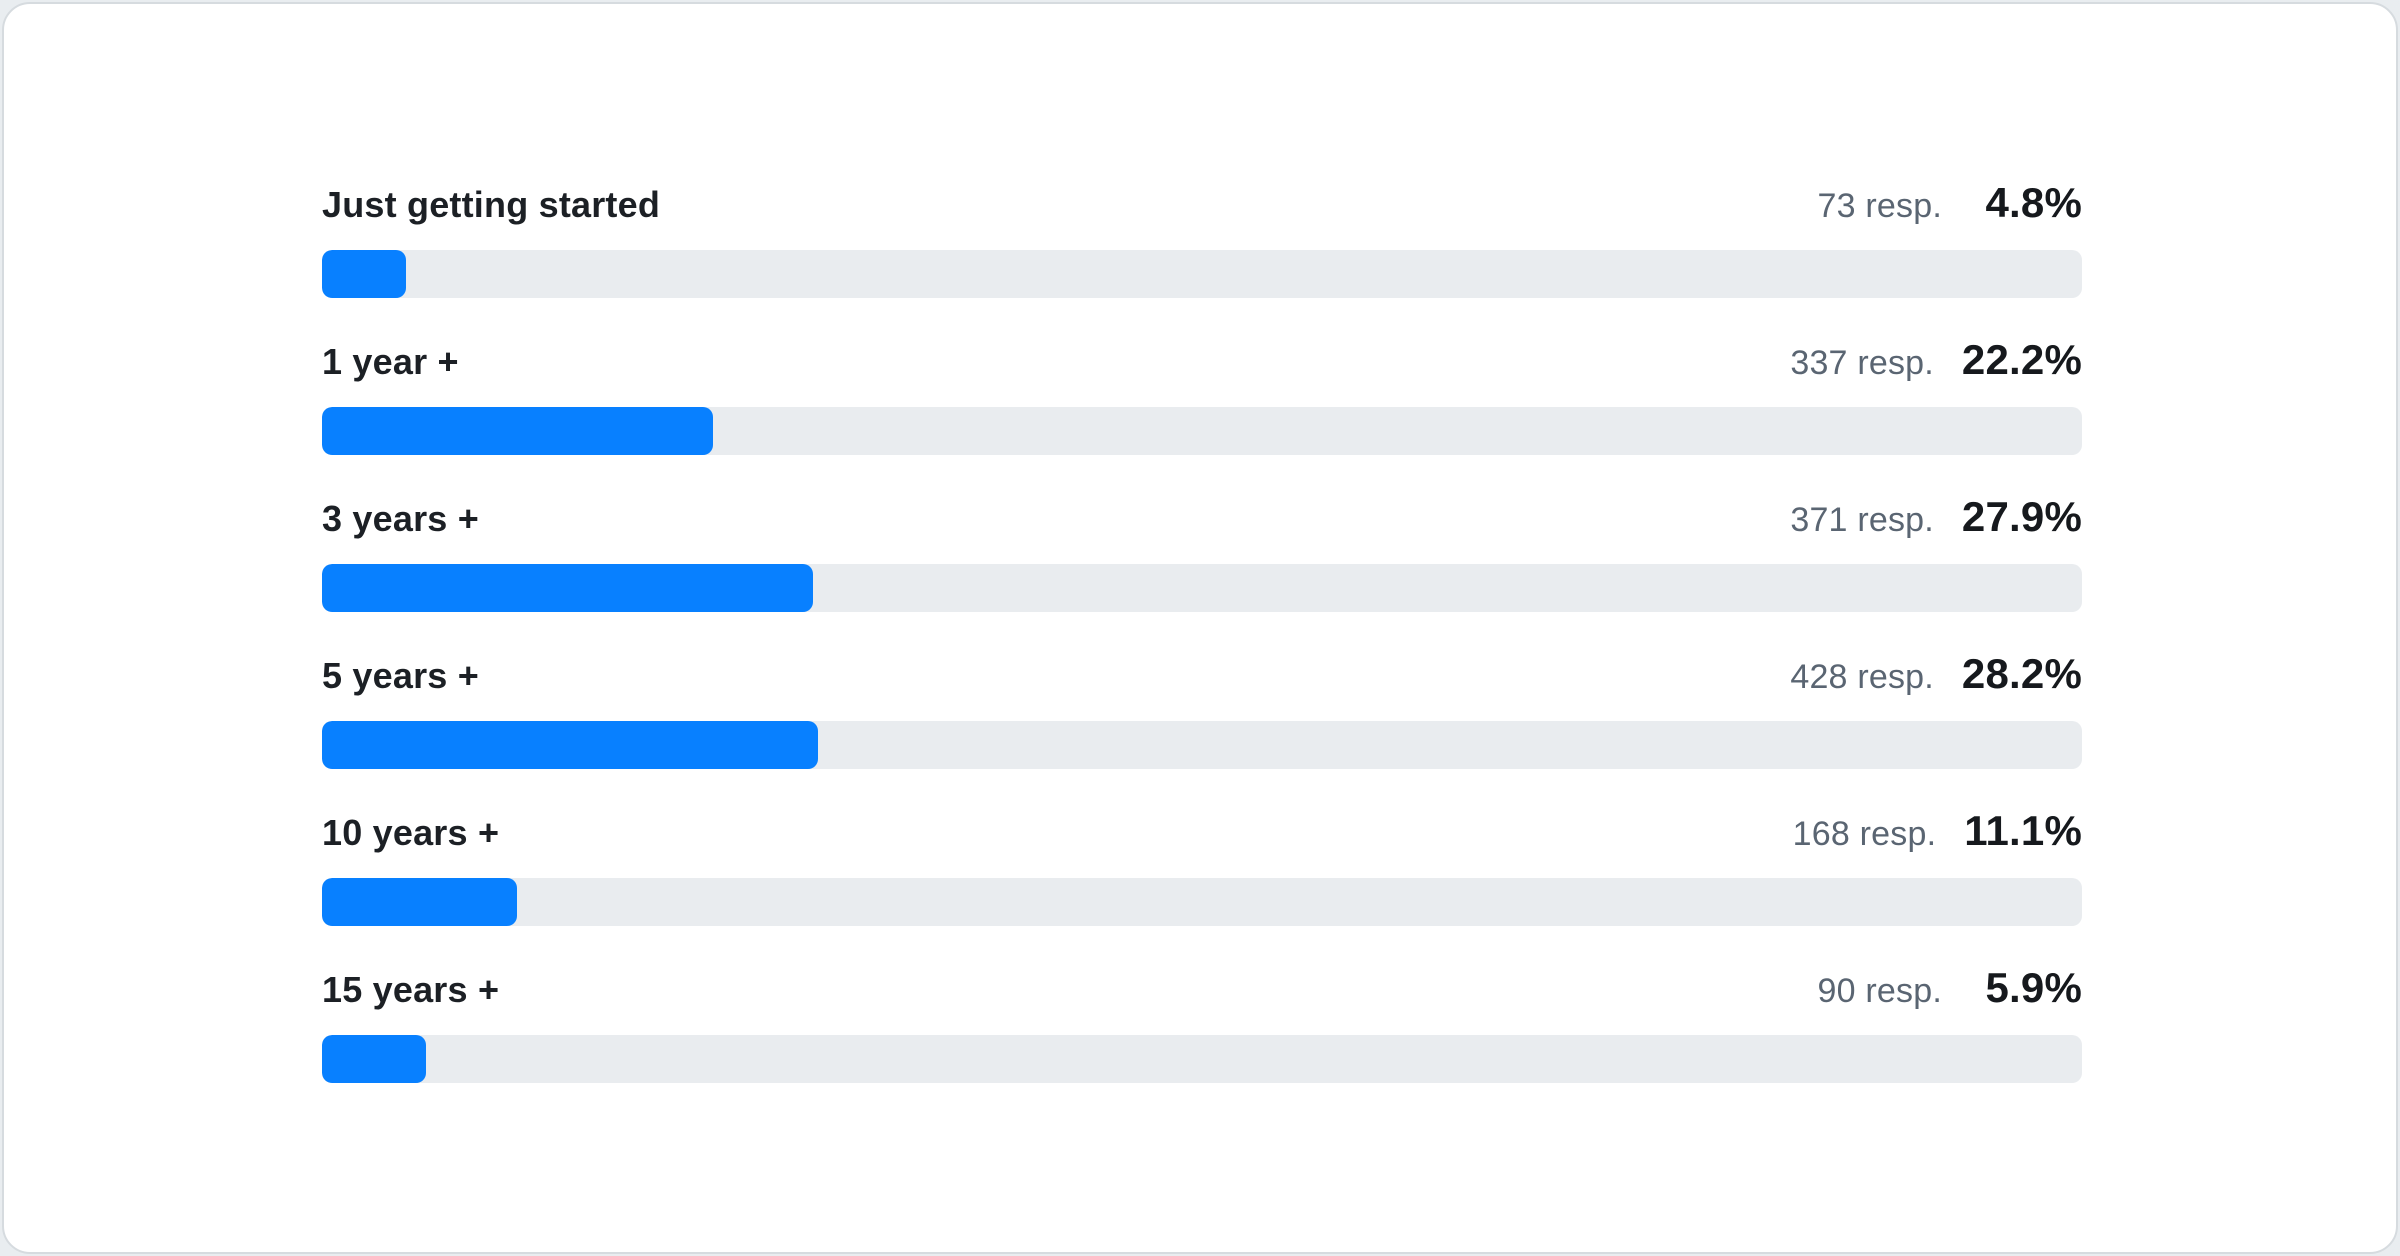 This screenshot has height=1256, width=2400. Describe the element at coordinates (1202, 239) in the screenshot. I see `survey-option-row: Just getting started 73 resp. 4.8%` at that location.